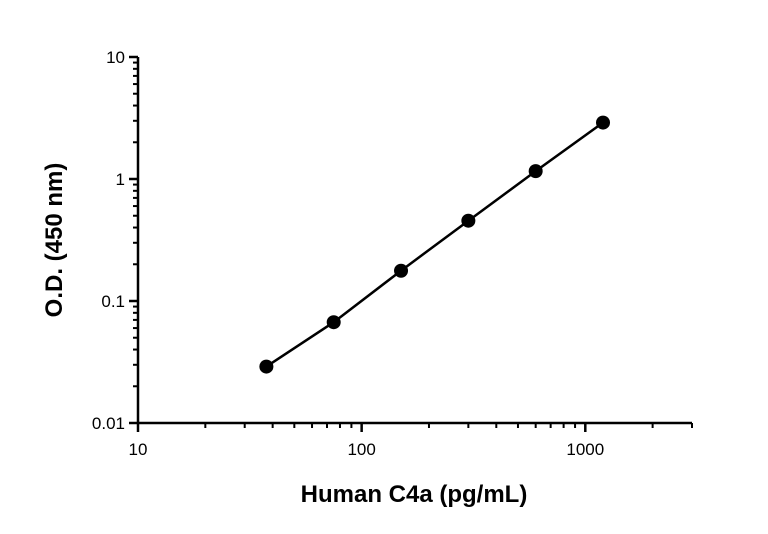  What do you see at coordinates (138, 449) in the screenshot?
I see `x-tick-label: 10` at bounding box center [138, 449].